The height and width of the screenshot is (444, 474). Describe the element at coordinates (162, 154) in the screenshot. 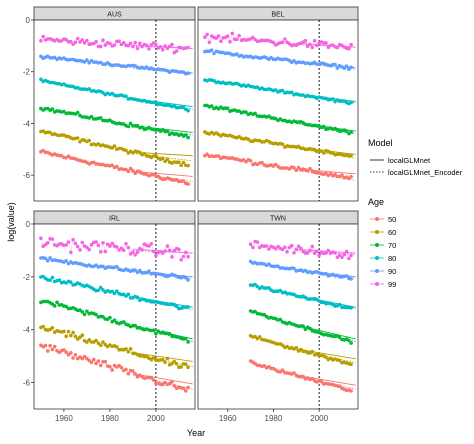

I see `fit-line-localglmnet` at that location.